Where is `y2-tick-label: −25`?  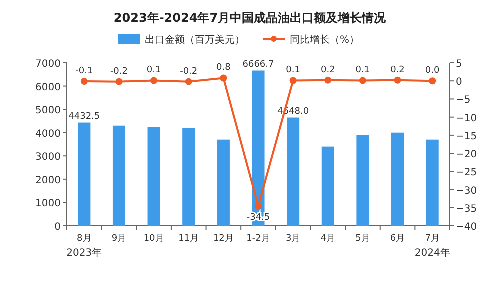
y2-tick-label: −25 is located at coordinates (467, 173).